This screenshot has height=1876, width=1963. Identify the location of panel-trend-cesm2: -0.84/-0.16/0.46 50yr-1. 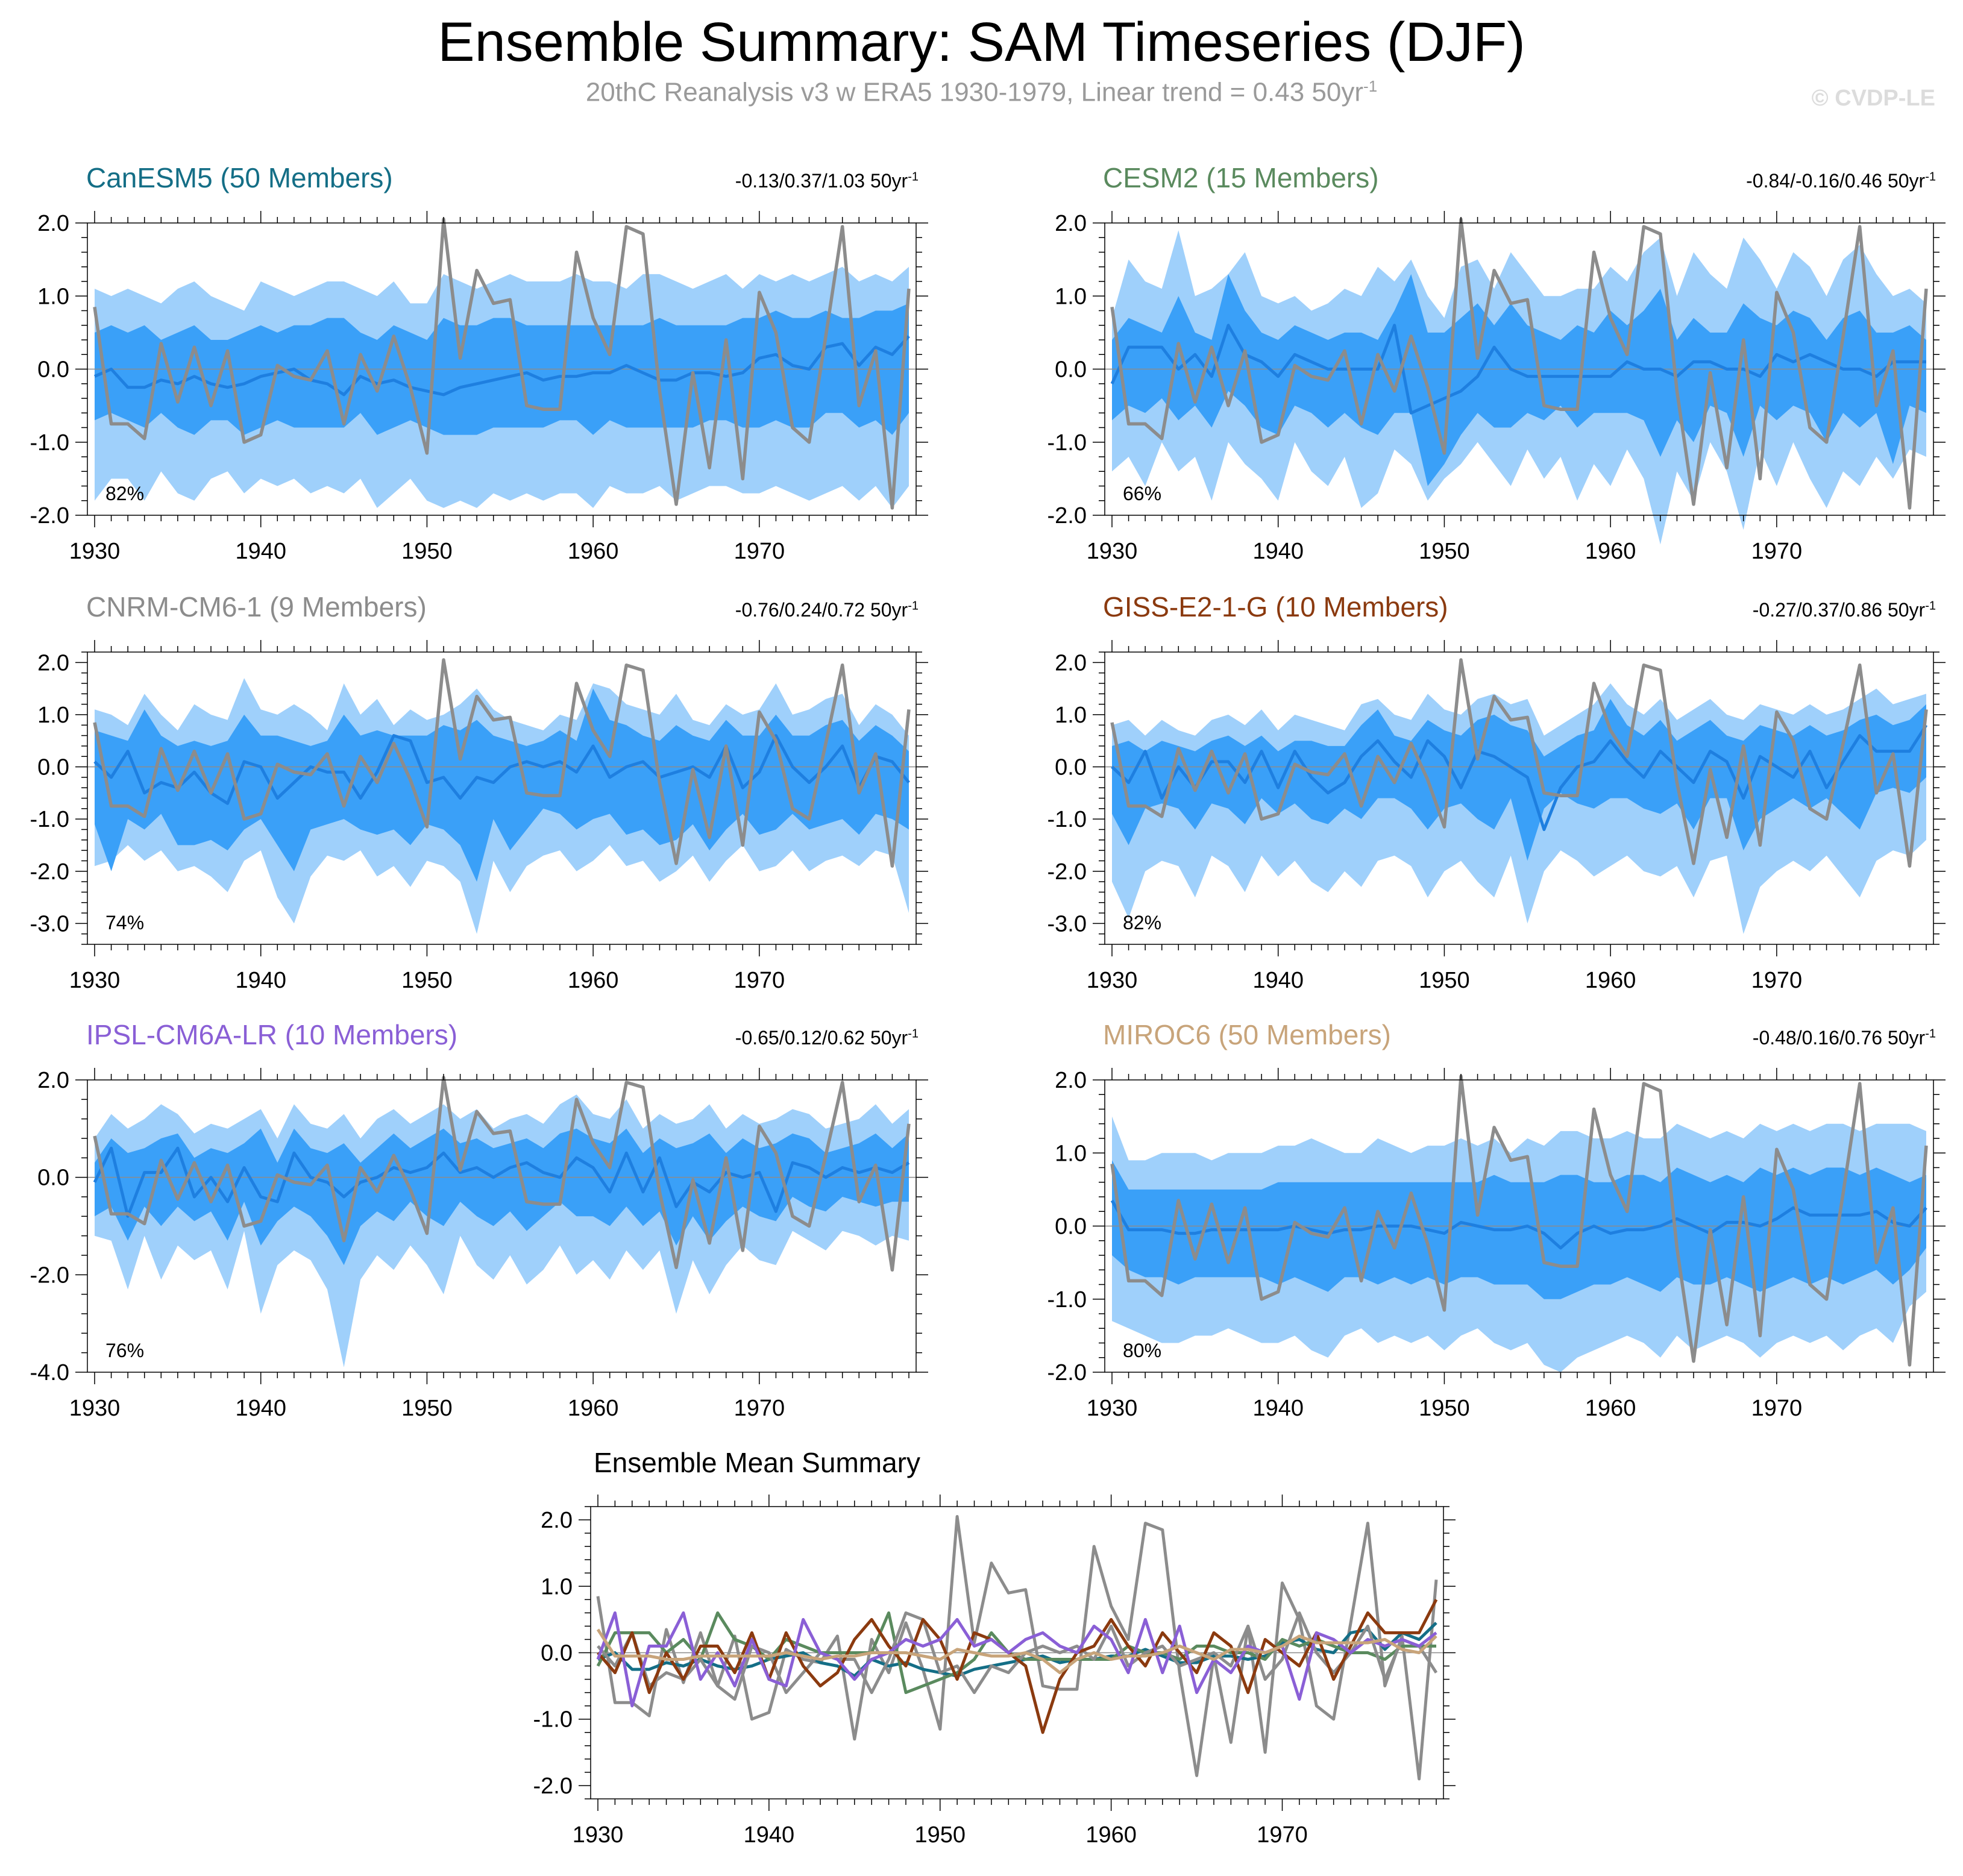
(1841, 181).